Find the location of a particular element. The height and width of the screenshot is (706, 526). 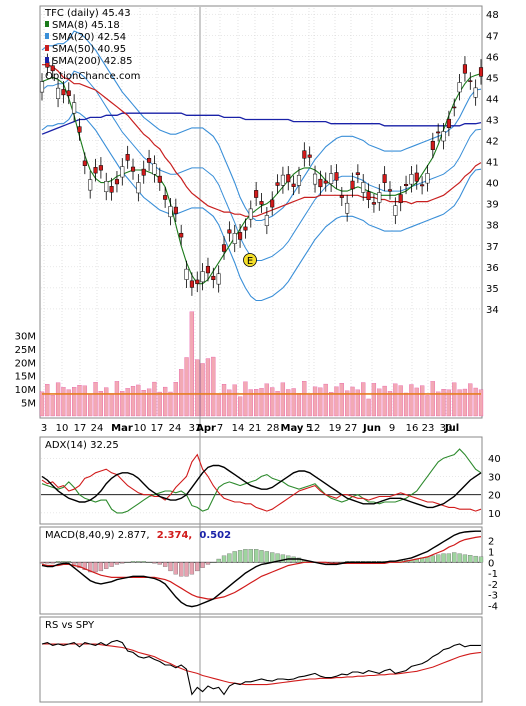

x-tick-label: 27 is located at coordinates (351, 428).